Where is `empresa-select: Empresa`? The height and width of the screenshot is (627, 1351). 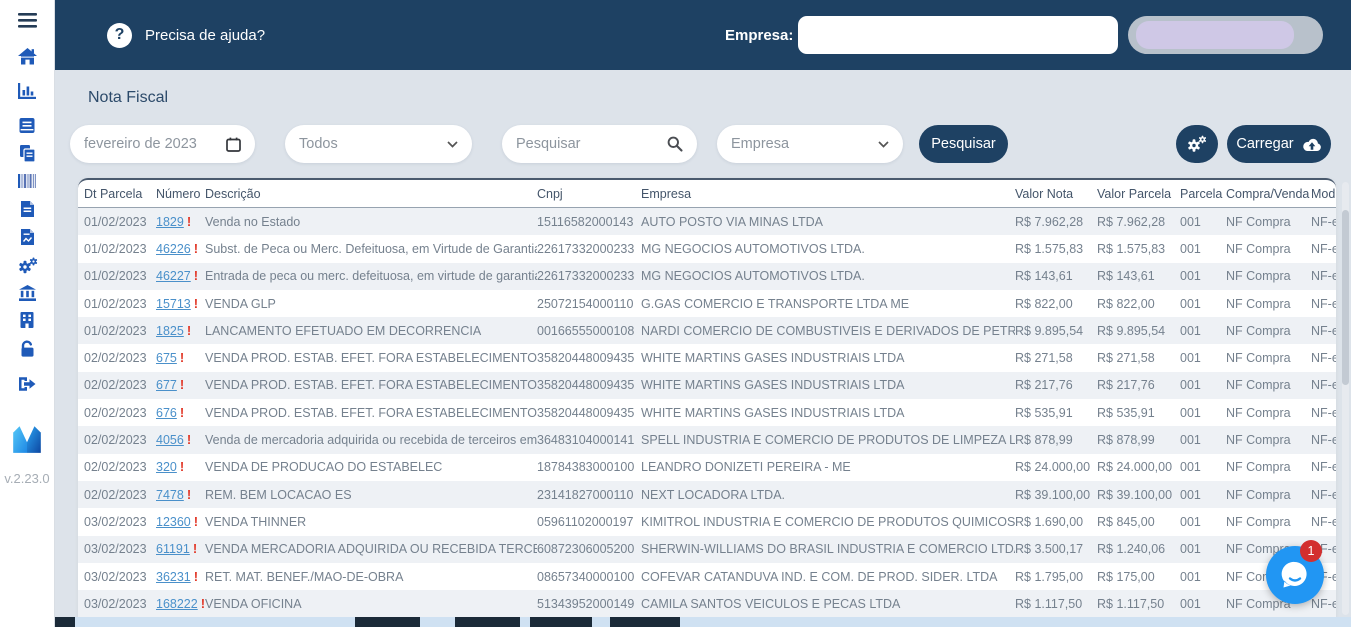
empresa-select: Empresa is located at coordinates (810, 144).